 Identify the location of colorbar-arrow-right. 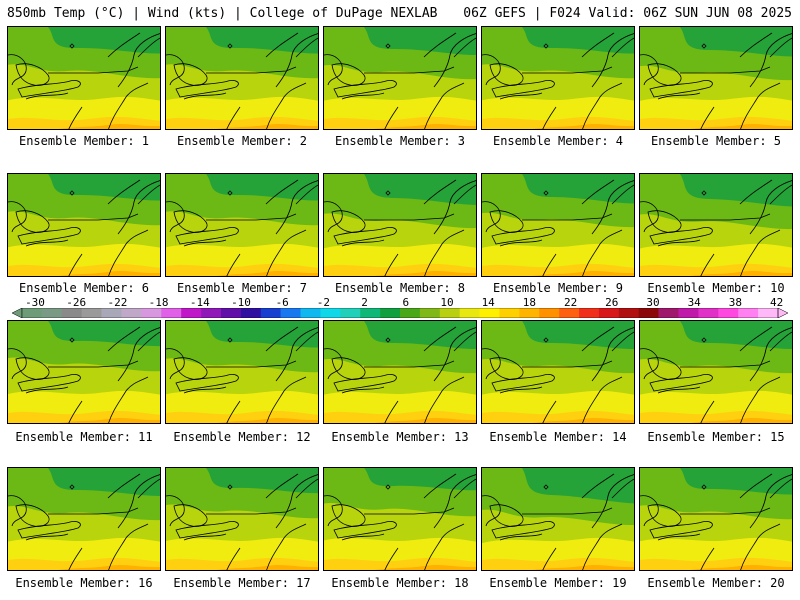
(782, 313).